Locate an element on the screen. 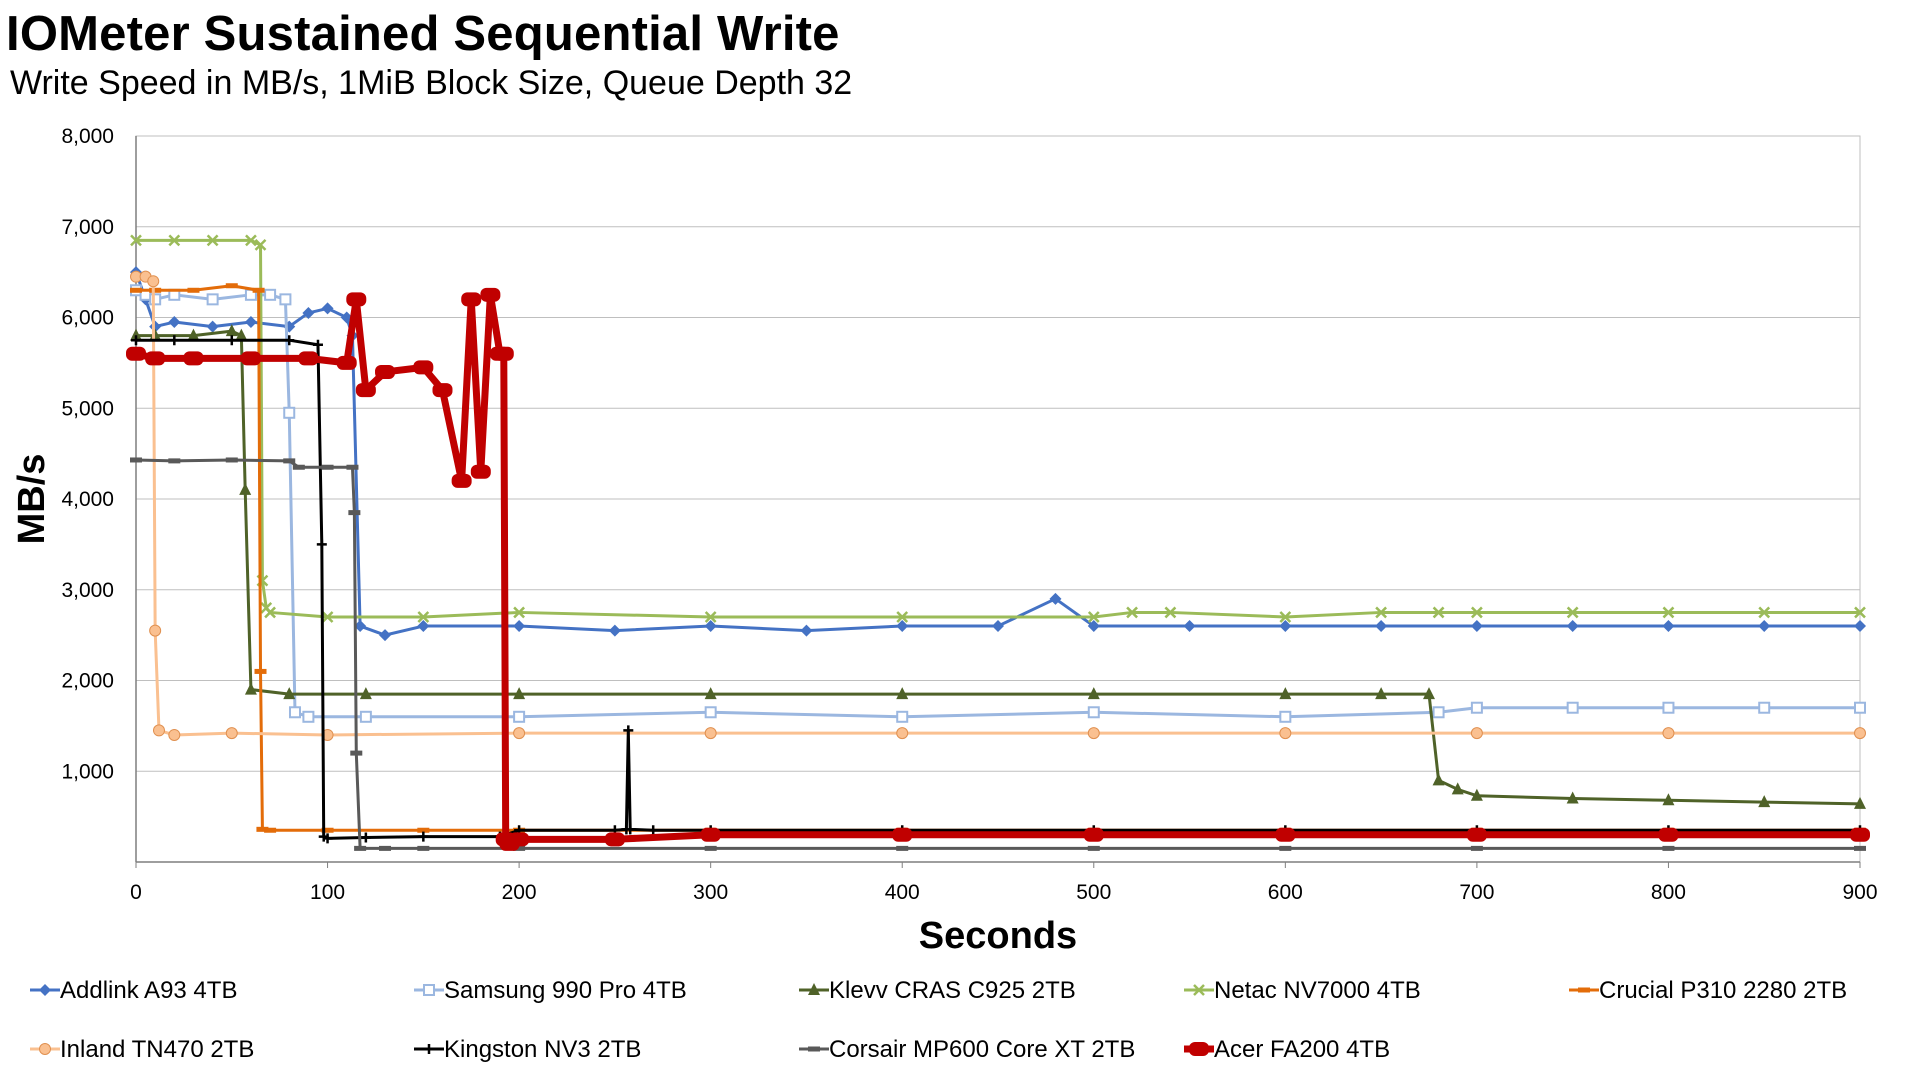  legend-label: Acer FA200 4TB is located at coordinates (1302, 1049).